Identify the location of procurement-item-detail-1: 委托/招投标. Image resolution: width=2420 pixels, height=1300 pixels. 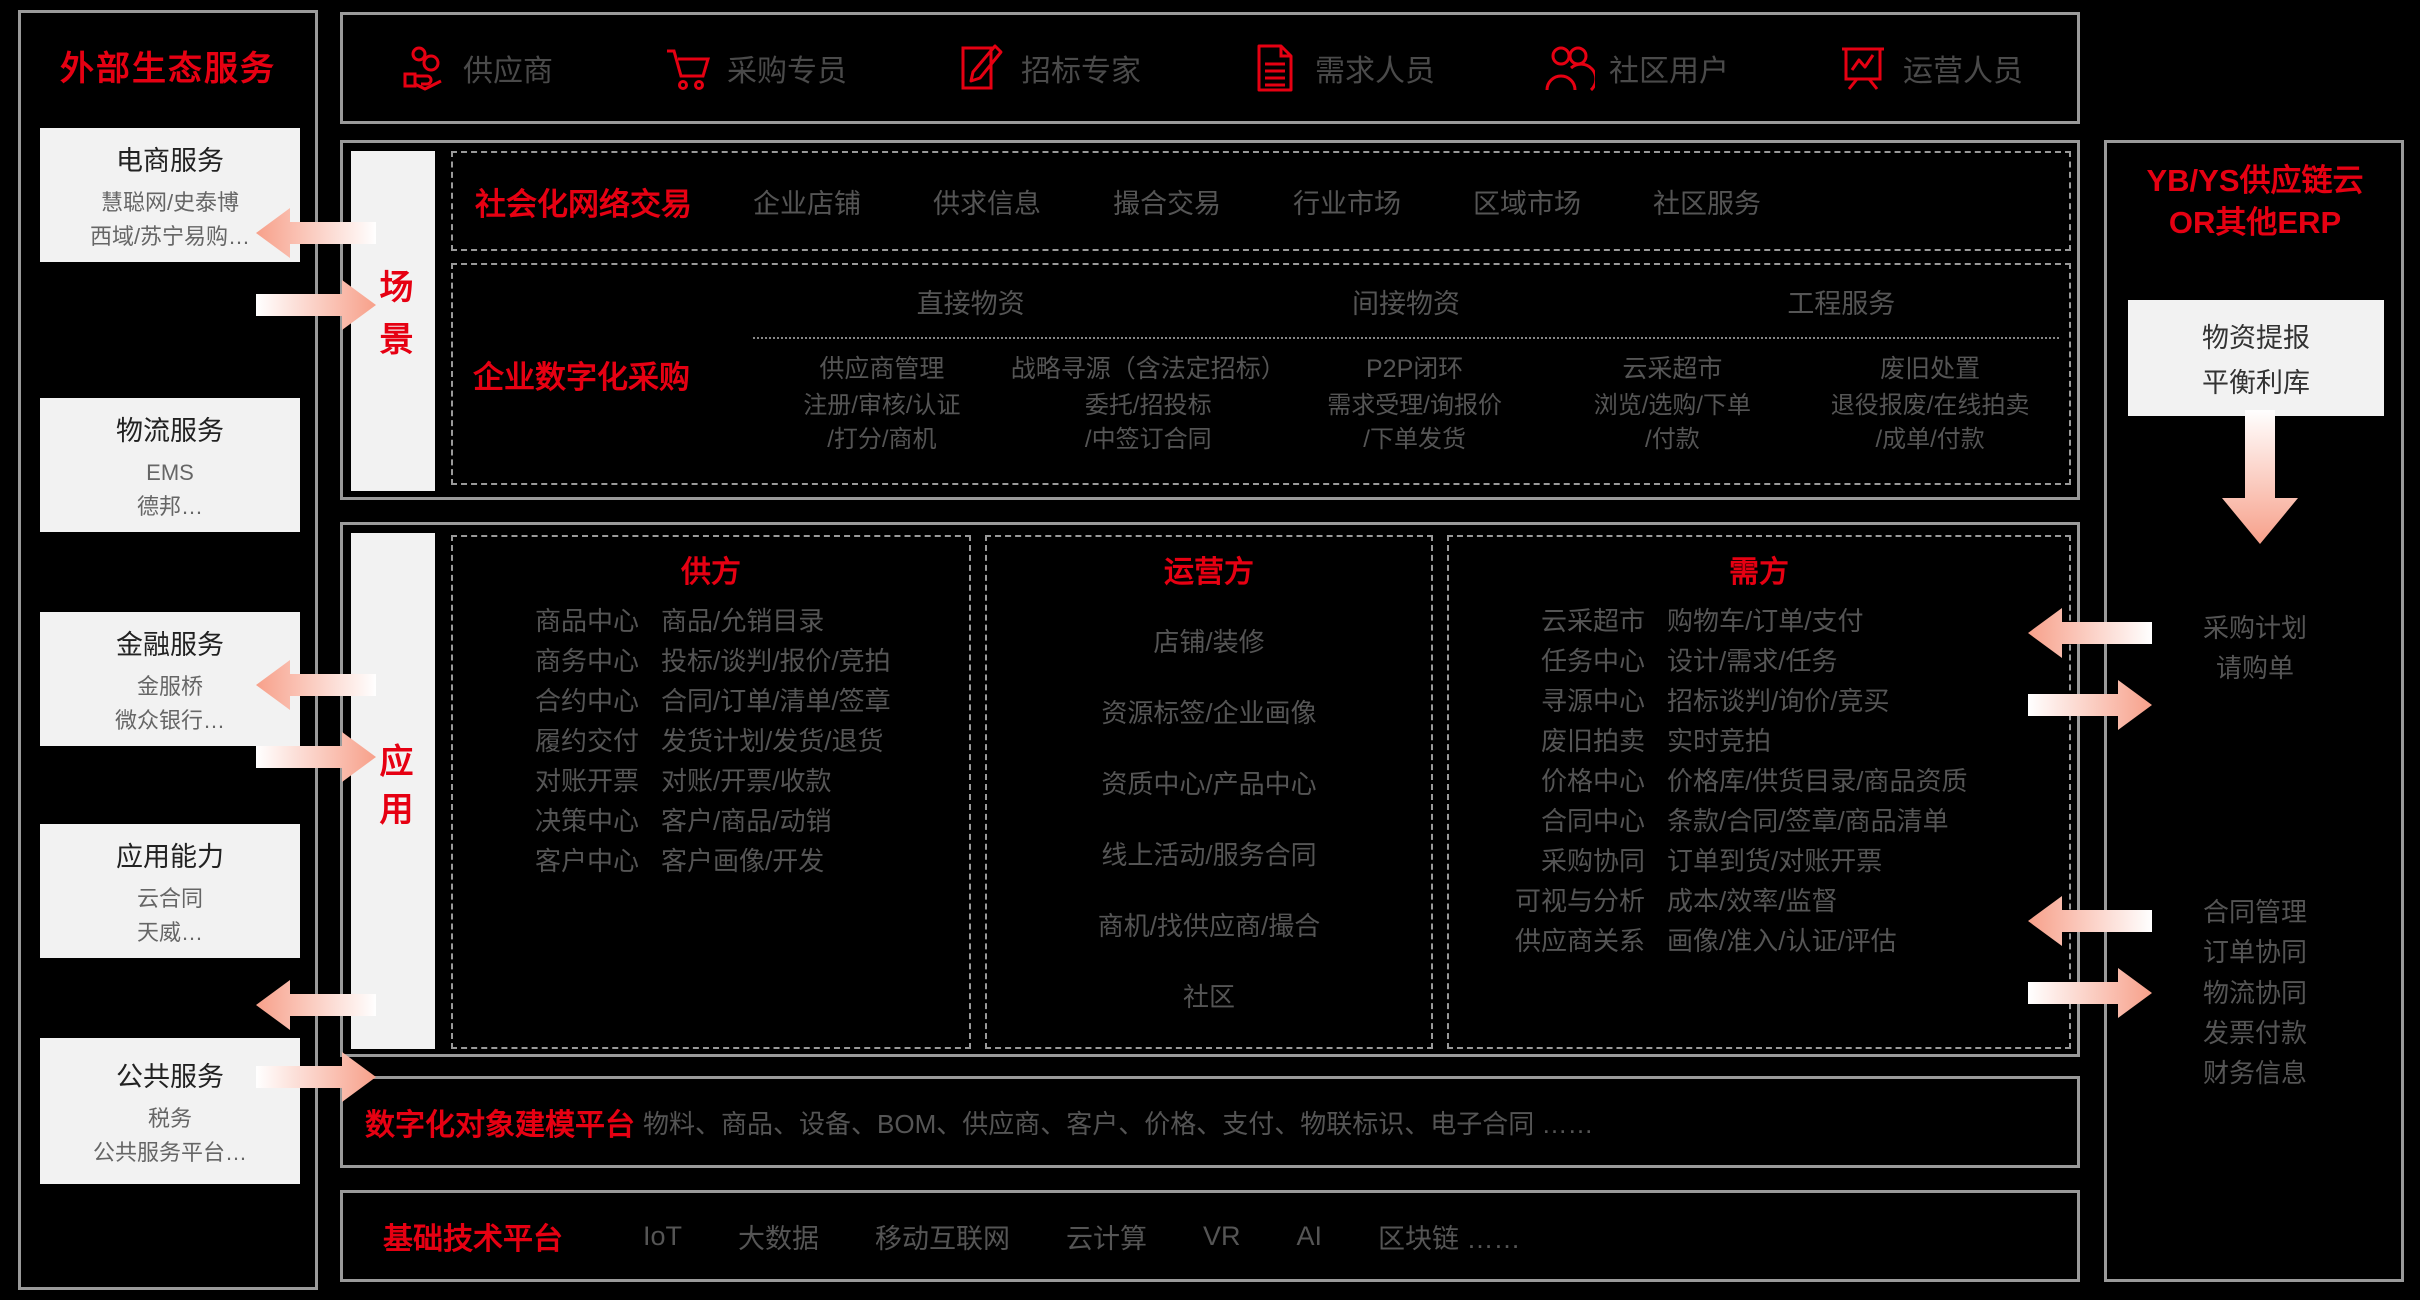
(1148, 405).